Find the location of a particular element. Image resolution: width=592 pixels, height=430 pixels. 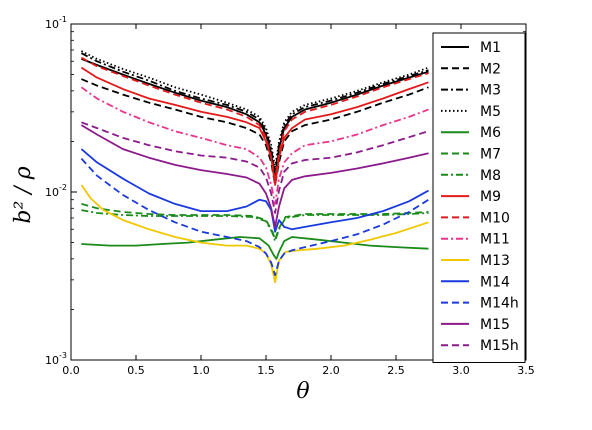

series-line-m8 is located at coordinates (255, 226).